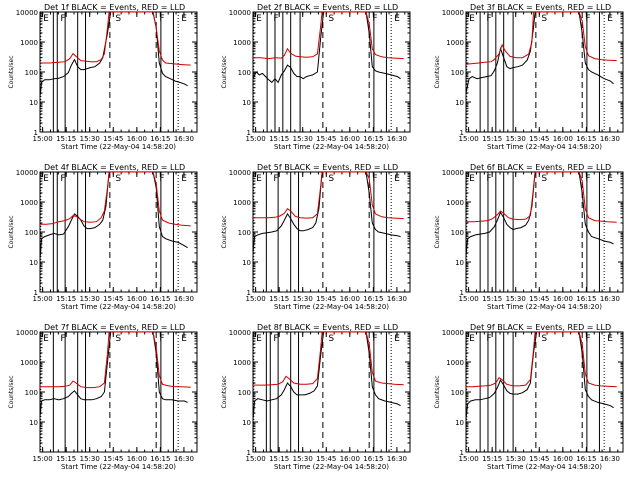 The height and width of the screenshot is (484, 640). Describe the element at coordinates (540, 327) in the screenshot. I see `chart-title: Det 9f BLACK = Events, RED = LLD` at that location.